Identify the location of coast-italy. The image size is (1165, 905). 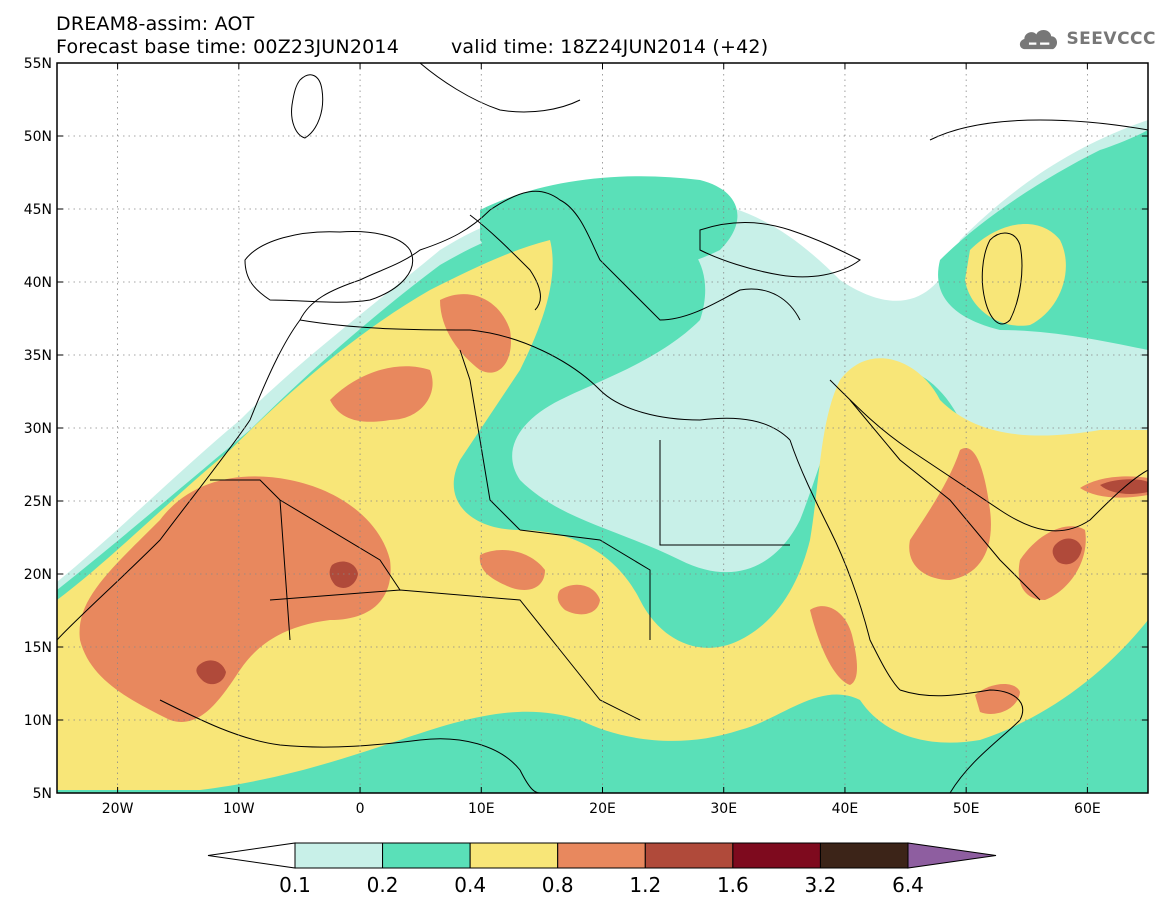
(505, 262).